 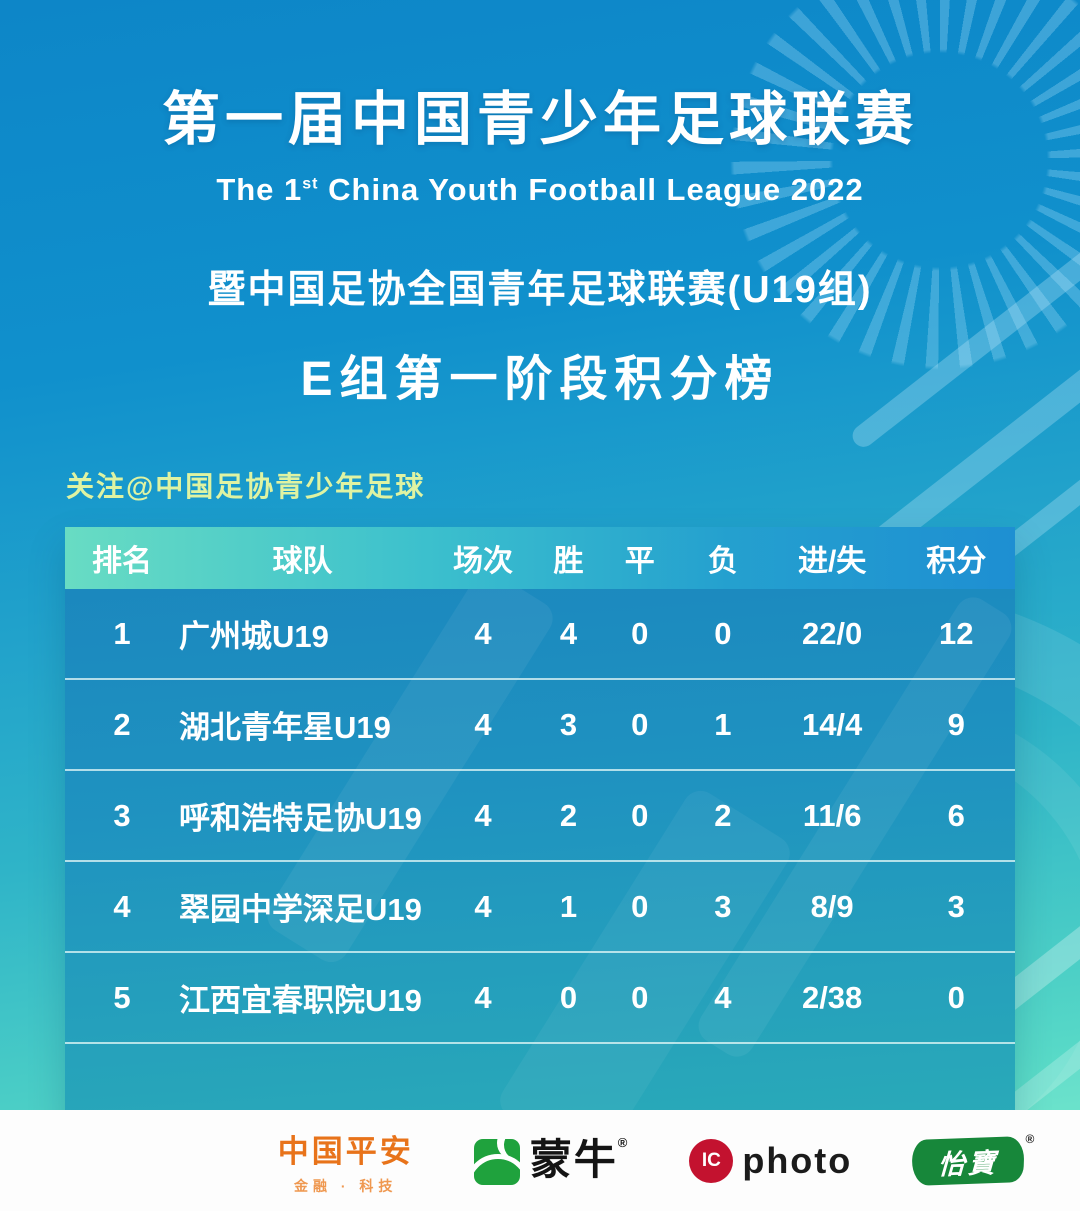 I want to click on table-row: 5 江西宜春职院U19 4 0 0 4 2/38 0, so click(x=540, y=998).